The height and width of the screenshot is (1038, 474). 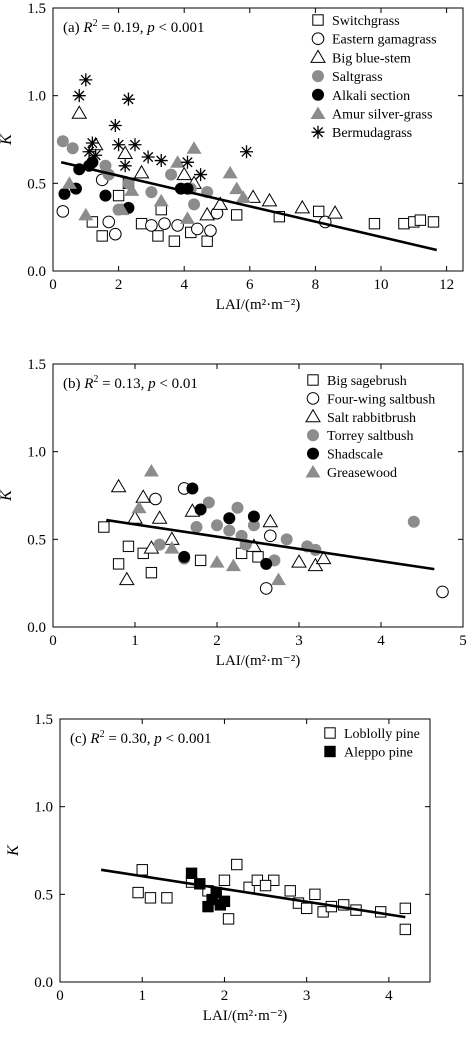 What do you see at coordinates (225, 996) in the screenshot?
I see `x-tick-label: 2` at bounding box center [225, 996].